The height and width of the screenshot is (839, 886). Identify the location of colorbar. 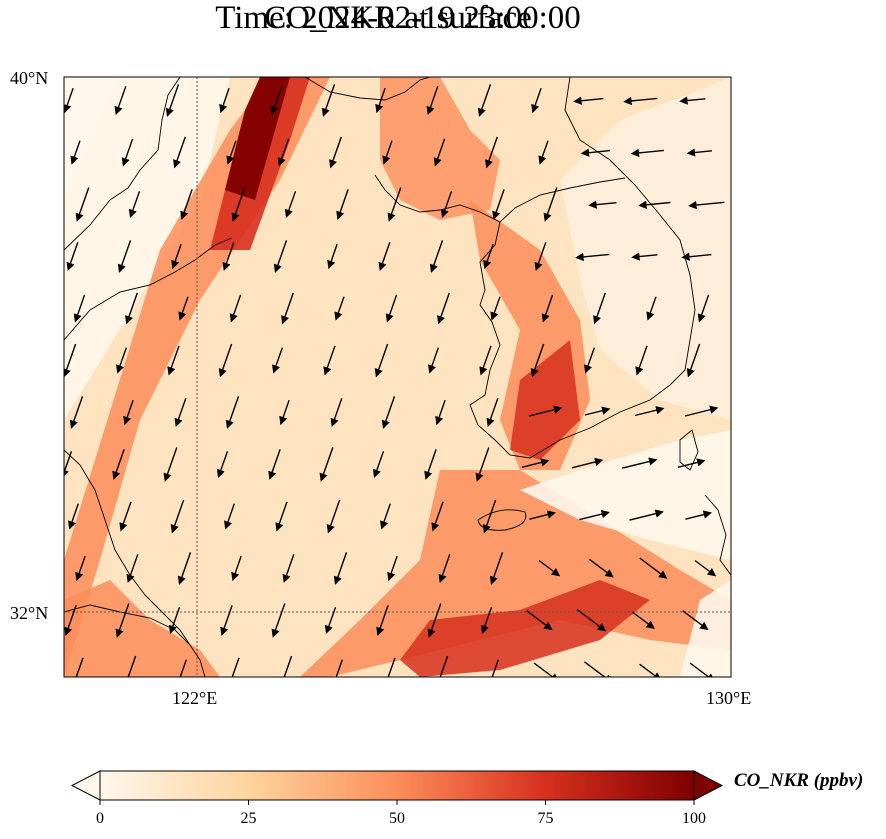
(397, 787).